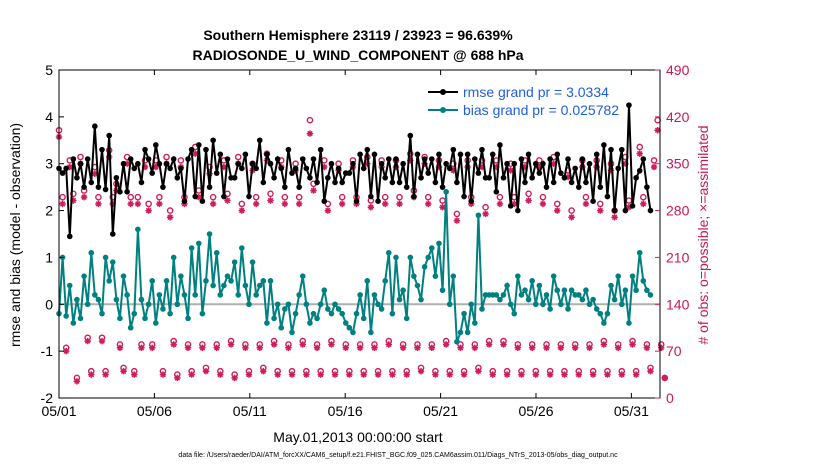  What do you see at coordinates (443, 110) in the screenshot?
I see `legend-bias-marker` at bounding box center [443, 110].